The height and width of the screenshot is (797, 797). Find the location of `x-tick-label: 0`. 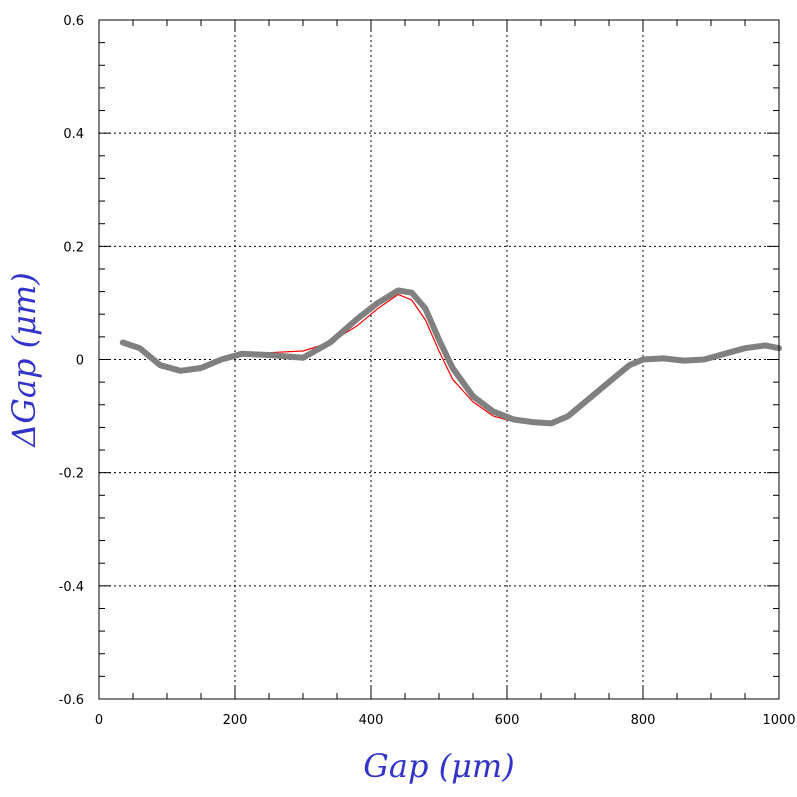

x-tick-label: 0 is located at coordinates (99, 720).